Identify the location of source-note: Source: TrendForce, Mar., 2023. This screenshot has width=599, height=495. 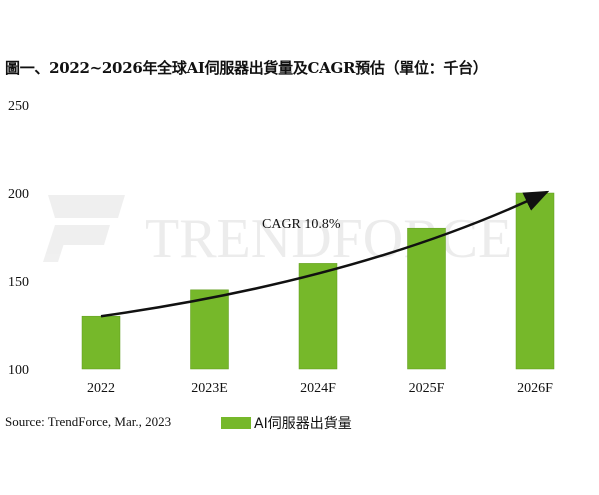
(88, 421).